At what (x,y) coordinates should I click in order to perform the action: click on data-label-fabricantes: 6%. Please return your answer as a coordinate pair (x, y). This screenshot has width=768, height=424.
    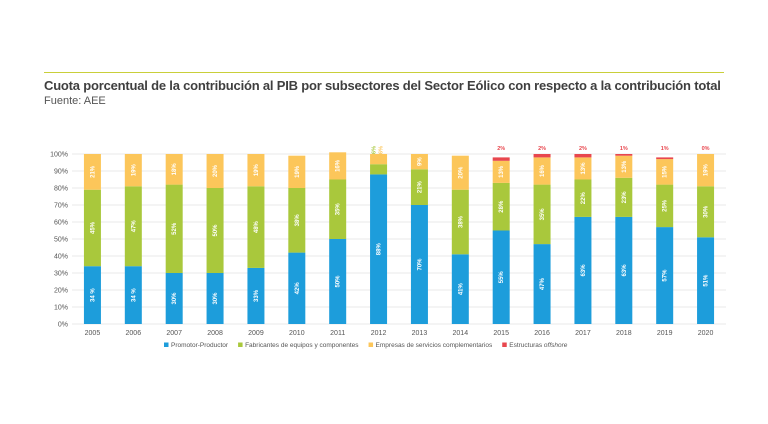
    Looking at the image, I should click on (375, 150).